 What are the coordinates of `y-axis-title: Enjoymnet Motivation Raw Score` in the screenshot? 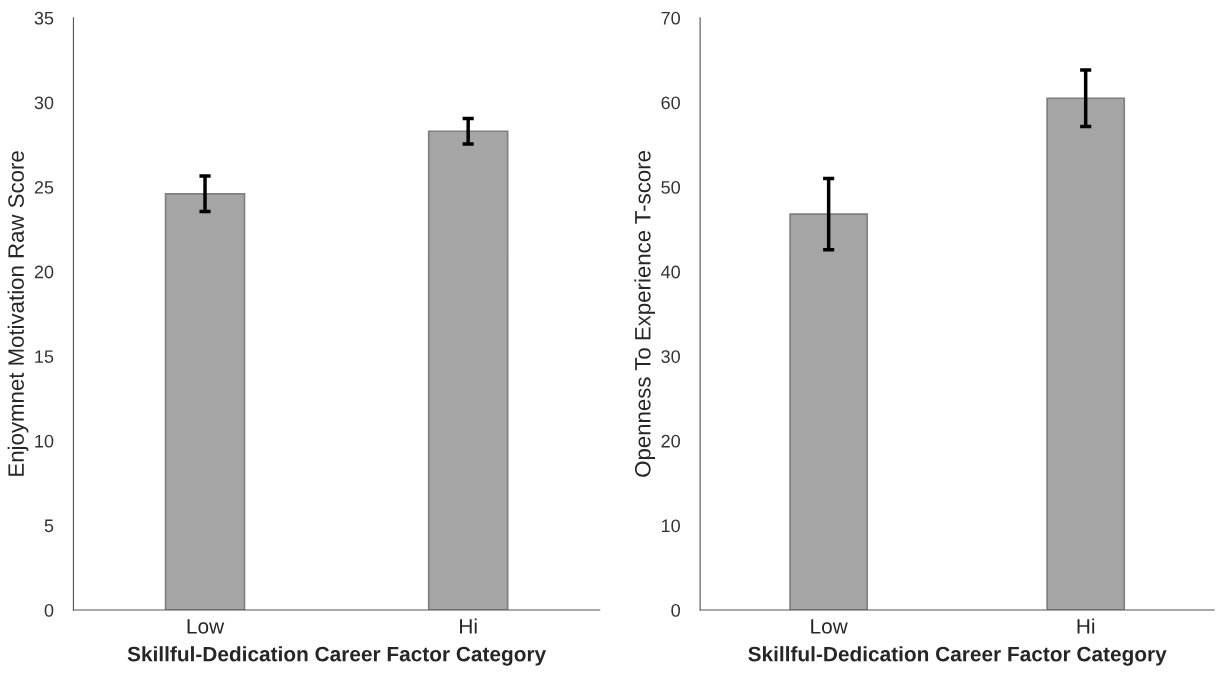 It's located at (18, 313).